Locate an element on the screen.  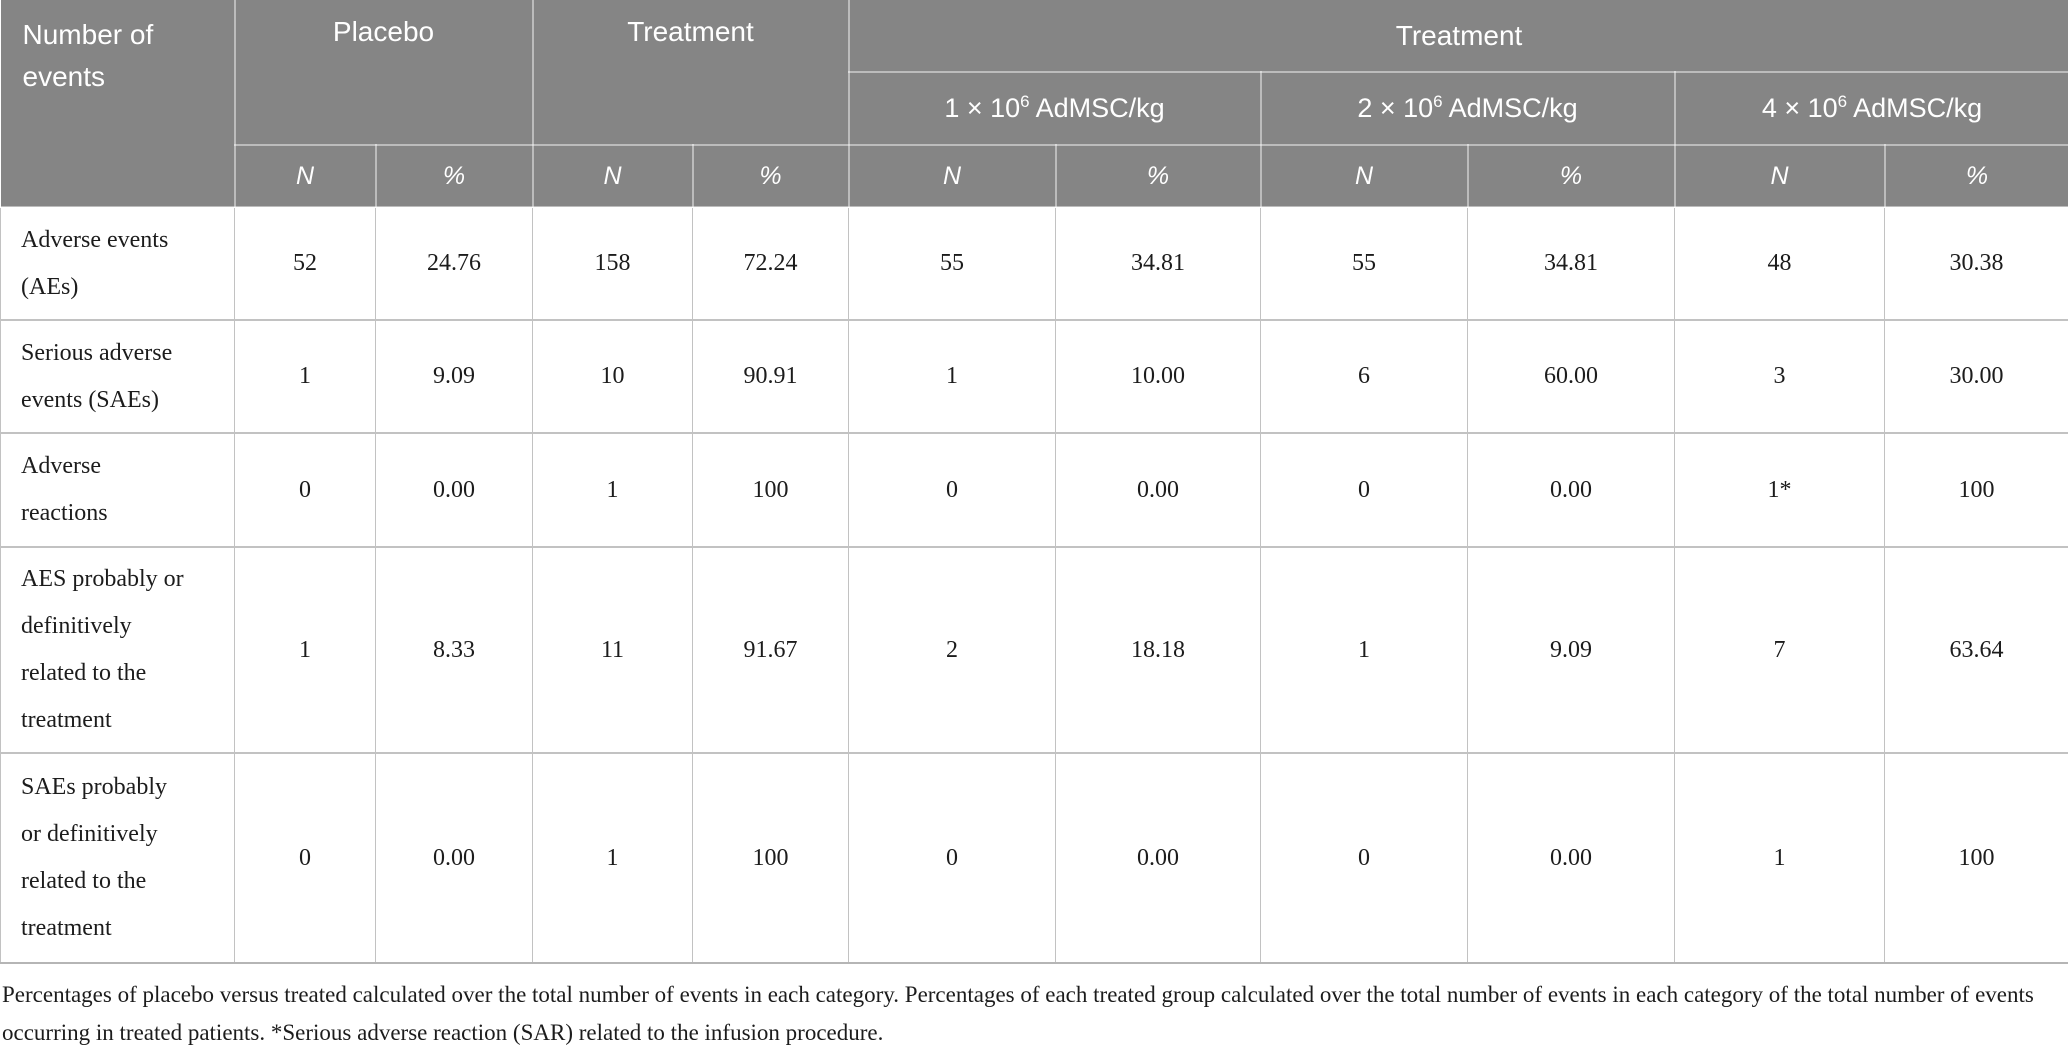
value-cell: 10 is located at coordinates (612, 376).